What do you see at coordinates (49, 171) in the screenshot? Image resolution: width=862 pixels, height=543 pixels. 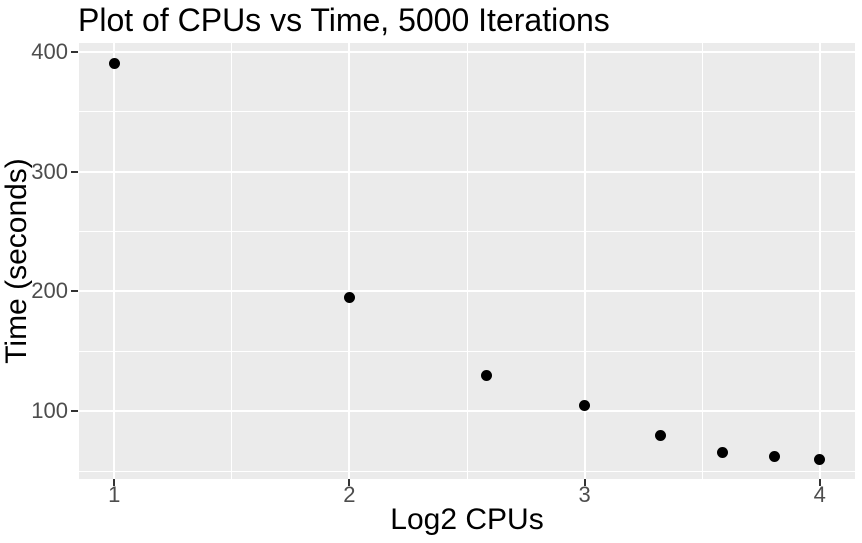 I see `y-tick-label: 300` at bounding box center [49, 171].